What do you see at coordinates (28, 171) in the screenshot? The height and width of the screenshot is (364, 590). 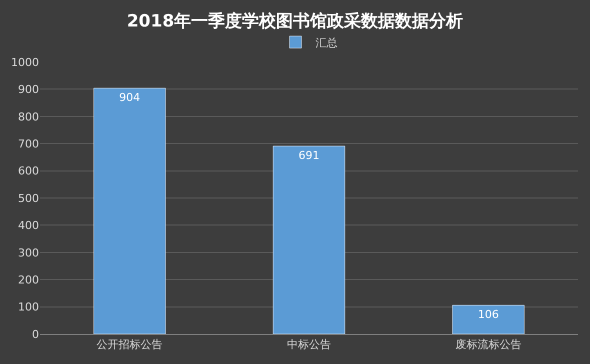 I see `y-tick-label: 600` at bounding box center [28, 171].